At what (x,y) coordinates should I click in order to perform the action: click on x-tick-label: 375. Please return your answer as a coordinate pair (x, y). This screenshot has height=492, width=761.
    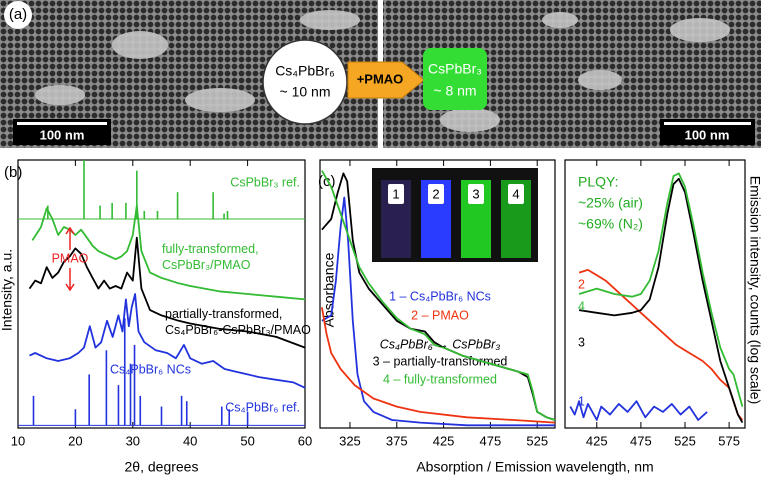
    Looking at the image, I should click on (397, 440).